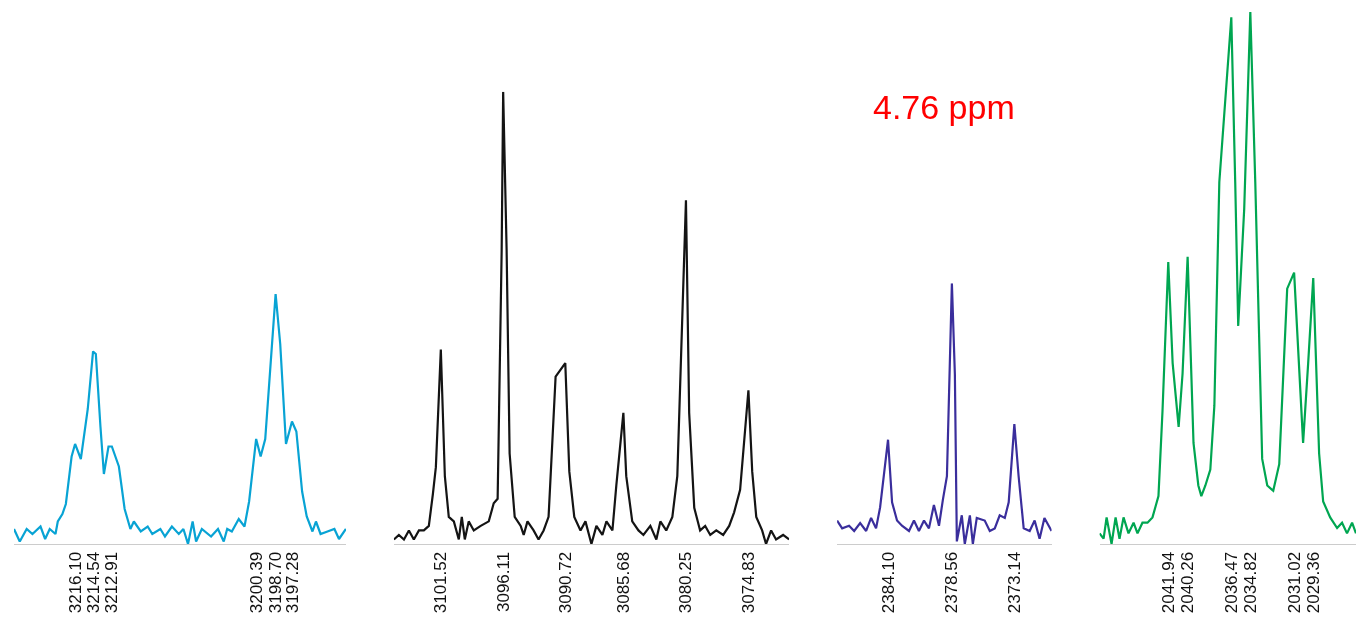  What do you see at coordinates (503, 581) in the screenshot?
I see `x-tick-label: 3096.11` at bounding box center [503, 581].